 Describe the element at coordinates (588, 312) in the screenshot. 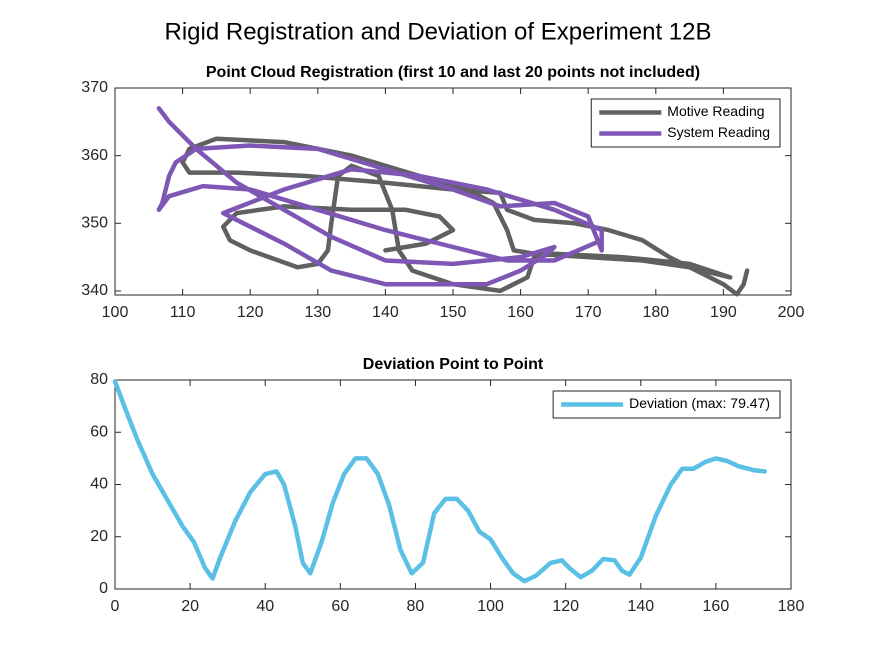

I see `x-tick-label: 170` at that location.